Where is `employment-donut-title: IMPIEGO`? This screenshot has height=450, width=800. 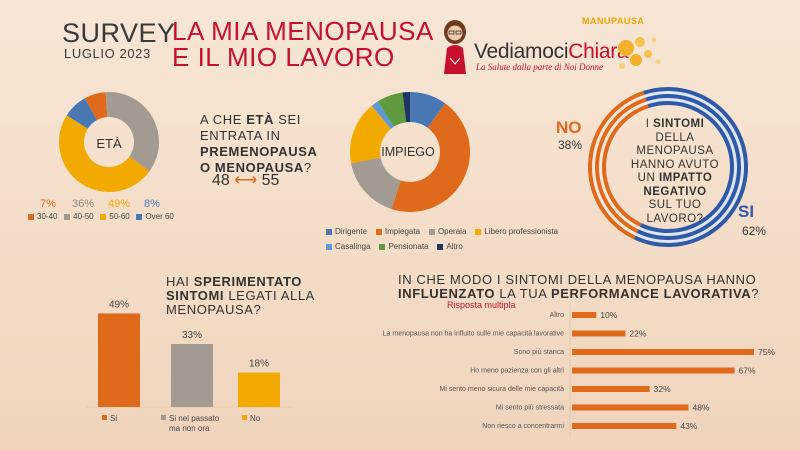
employment-donut-title: IMPIEGO is located at coordinates (408, 152).